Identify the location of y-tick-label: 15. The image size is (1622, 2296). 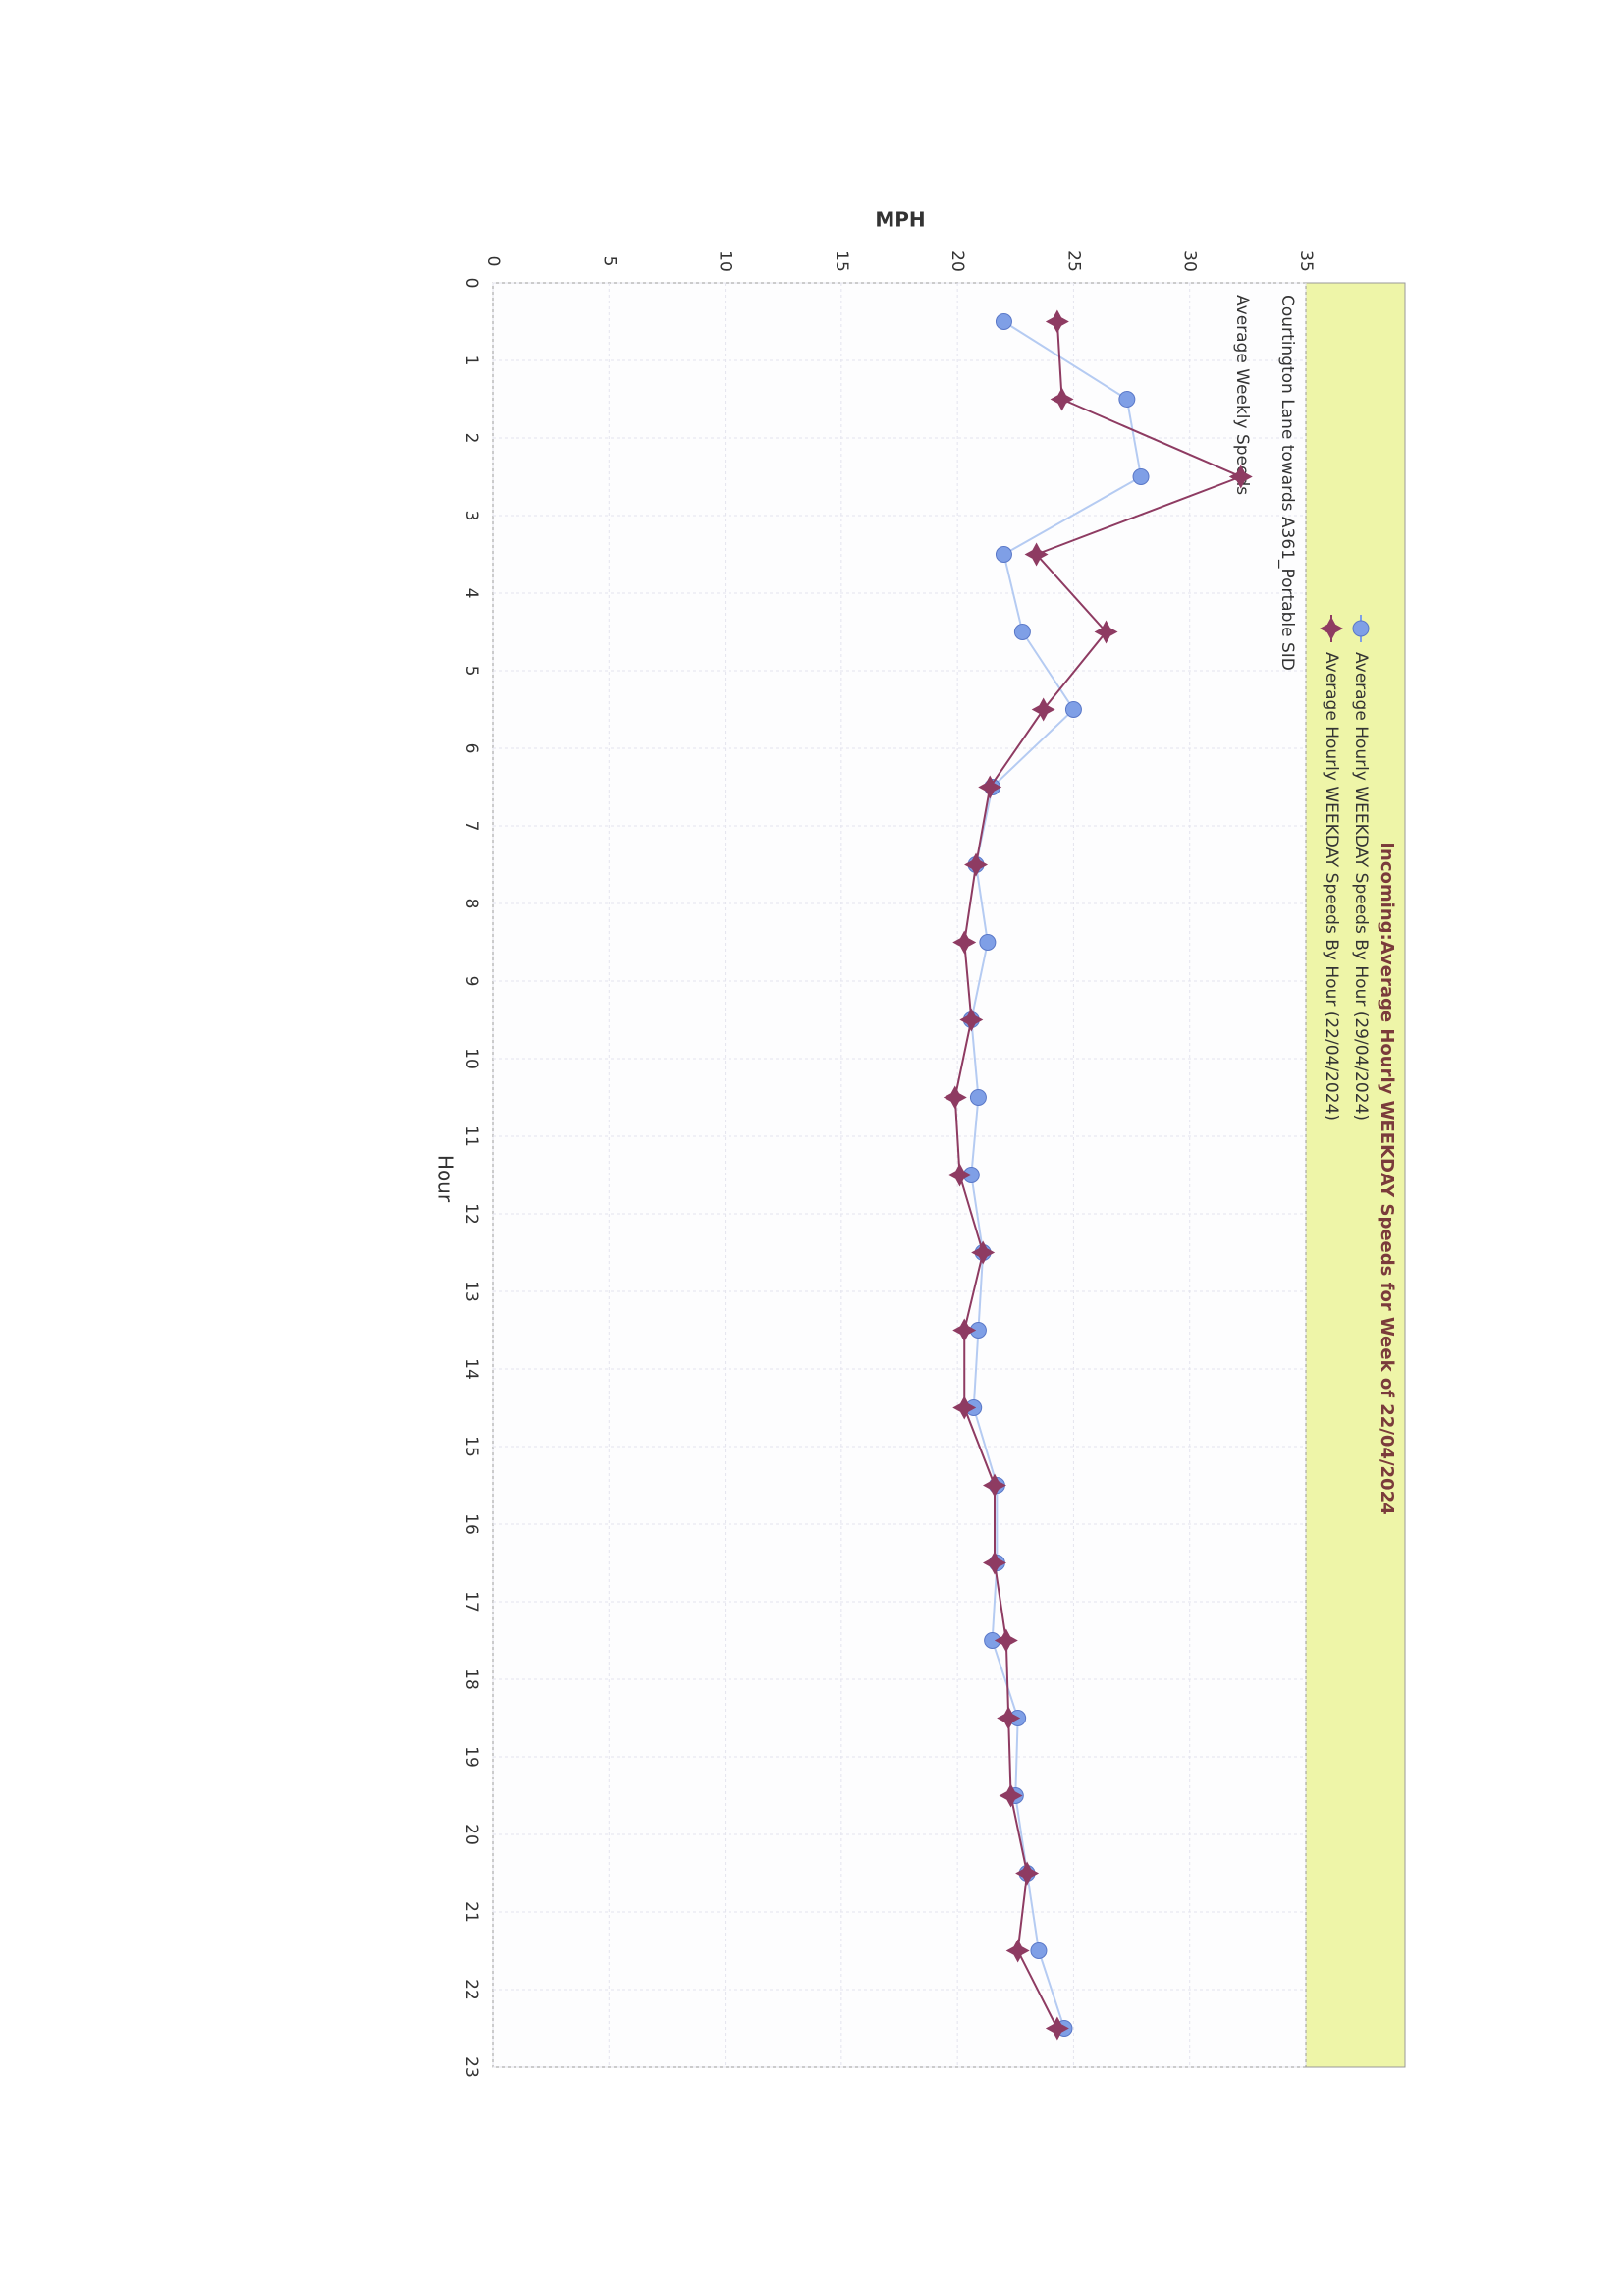
(841, 261).